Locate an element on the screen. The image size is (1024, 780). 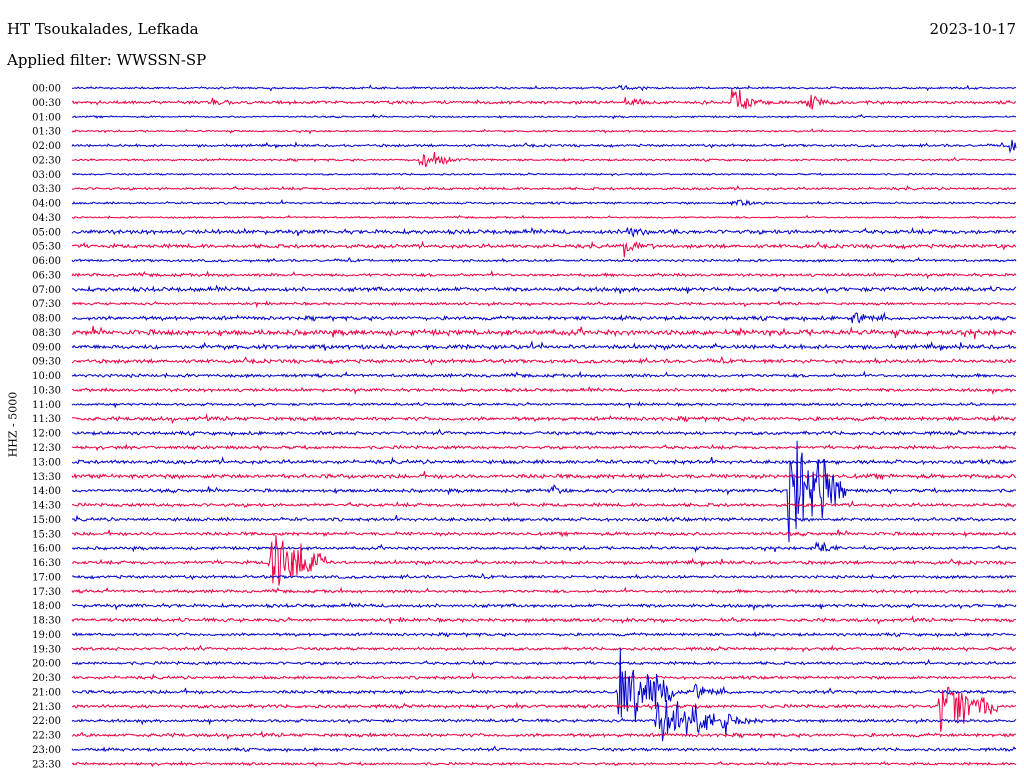
row-label: 11:30 is located at coordinates (46, 419).